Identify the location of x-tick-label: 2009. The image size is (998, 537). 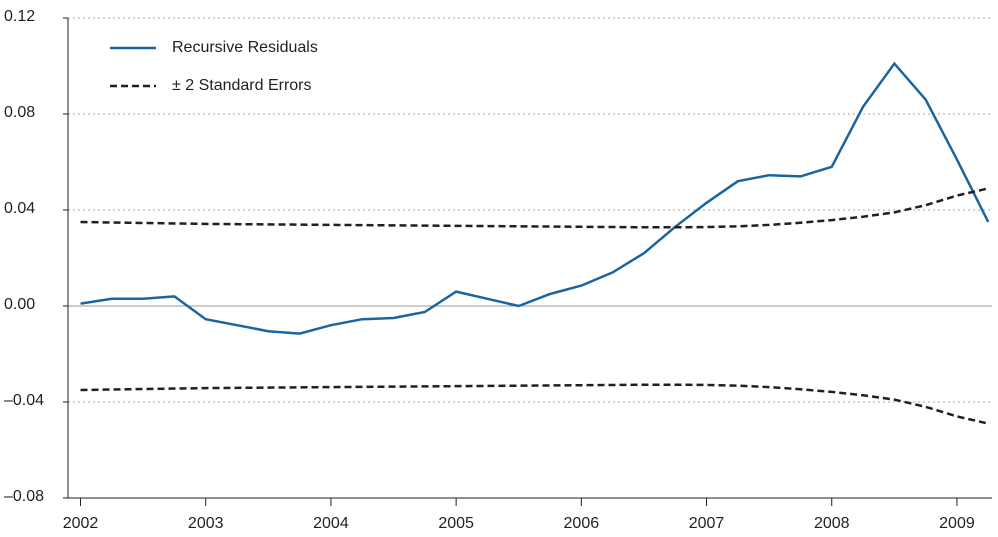
(957, 523).